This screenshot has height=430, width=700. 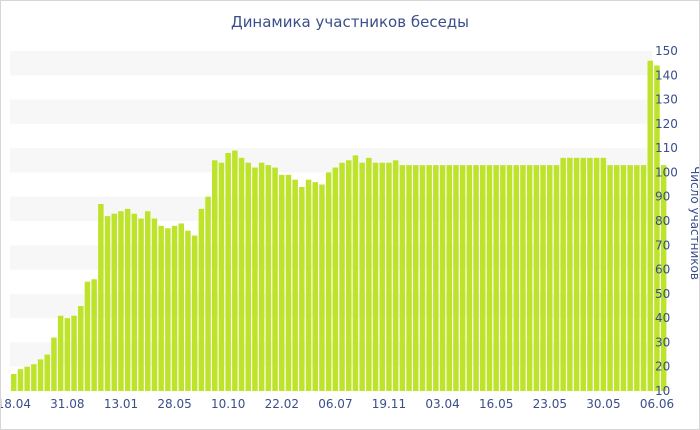 I want to click on x-tick-label: 22.02, so click(x=282, y=404).